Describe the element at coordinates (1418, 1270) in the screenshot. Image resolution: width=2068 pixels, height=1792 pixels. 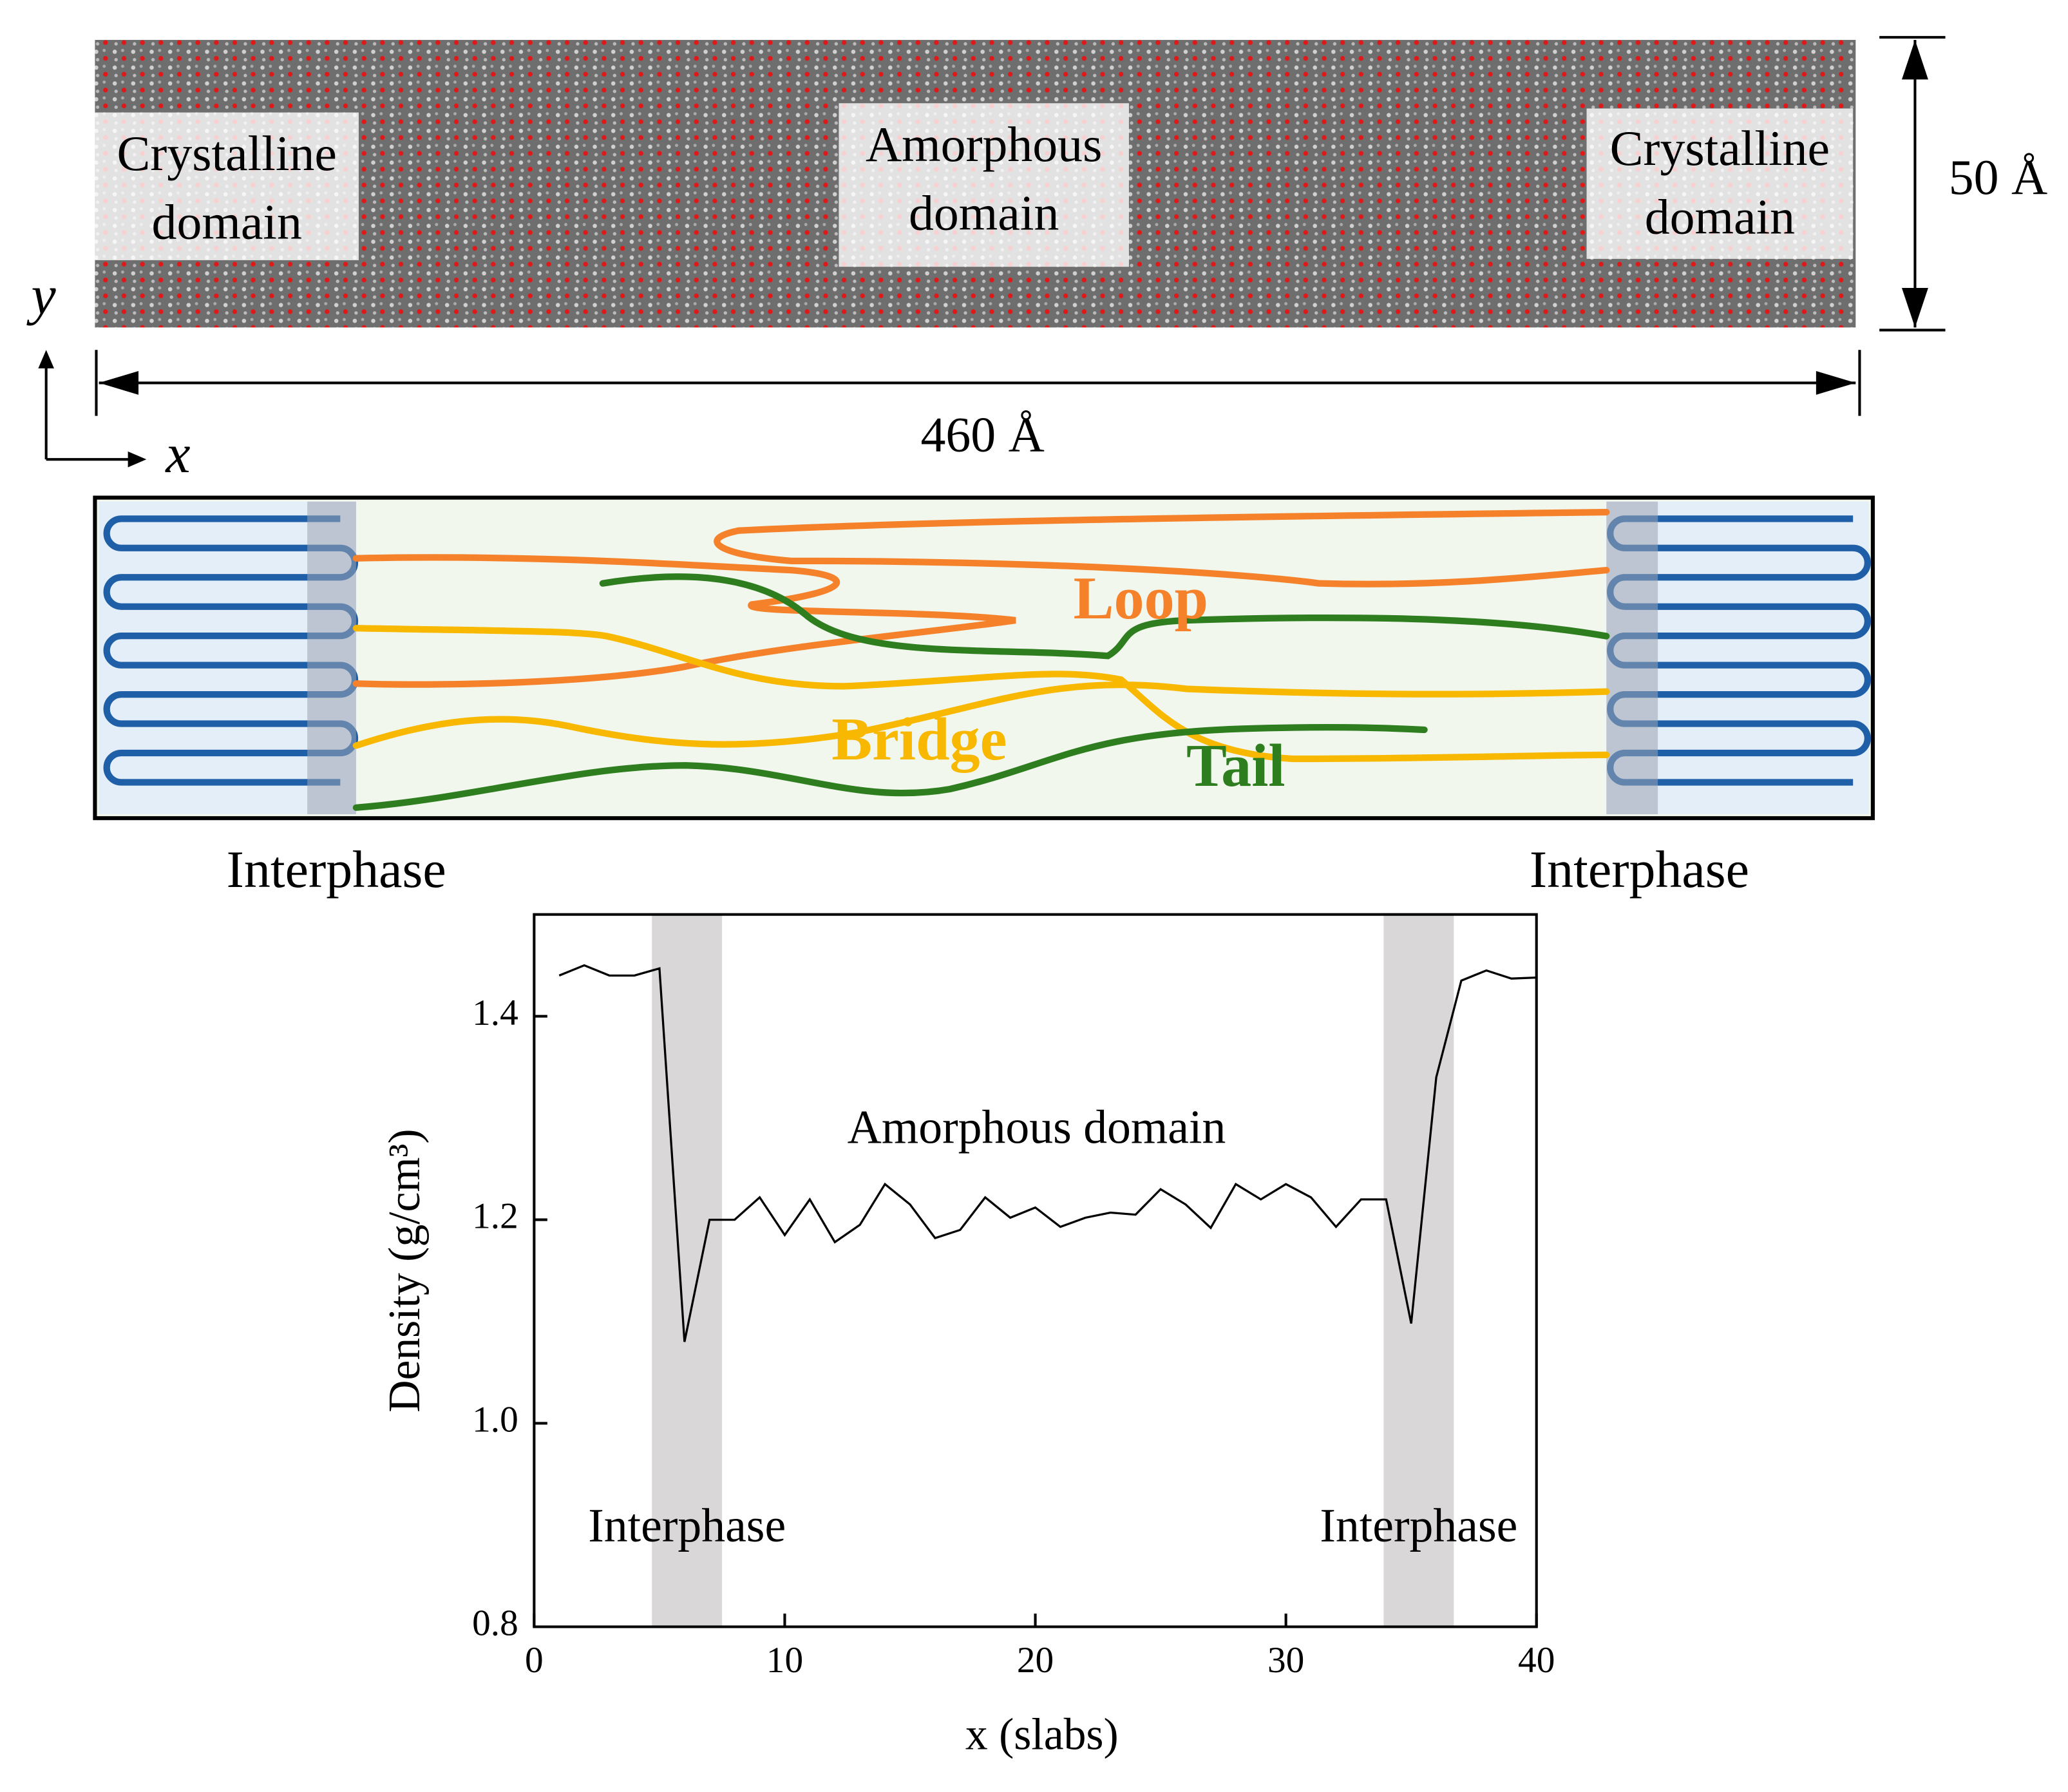
I see `region` at that location.